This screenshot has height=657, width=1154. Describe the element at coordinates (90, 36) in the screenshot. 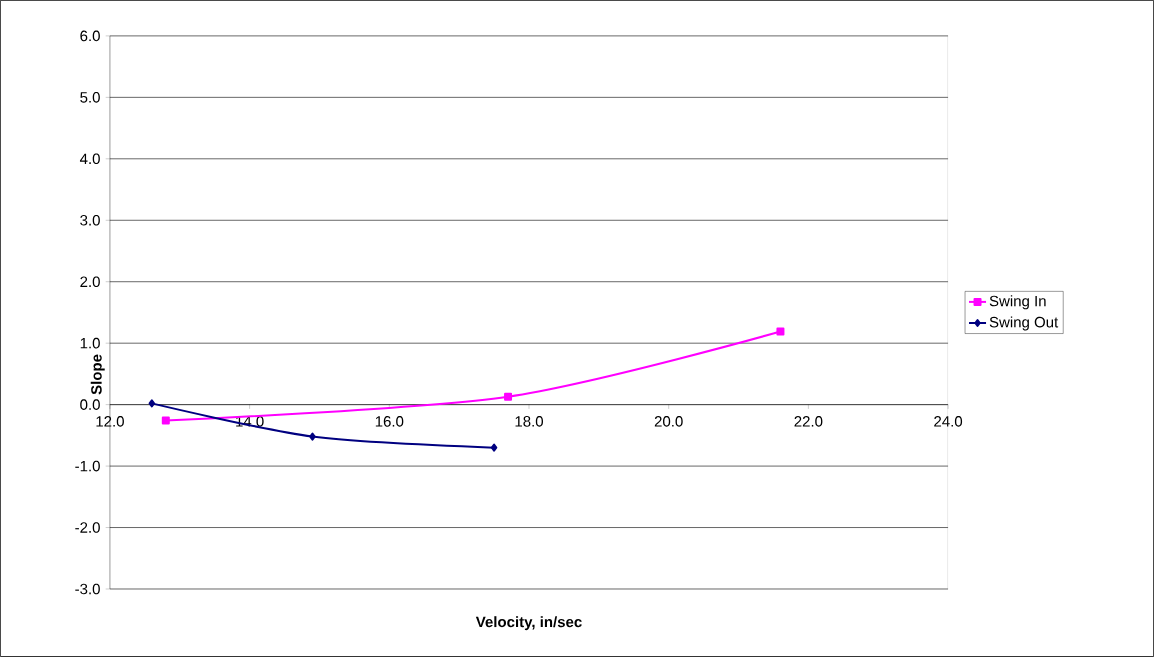

I see `y-tick-label: 6.0` at that location.